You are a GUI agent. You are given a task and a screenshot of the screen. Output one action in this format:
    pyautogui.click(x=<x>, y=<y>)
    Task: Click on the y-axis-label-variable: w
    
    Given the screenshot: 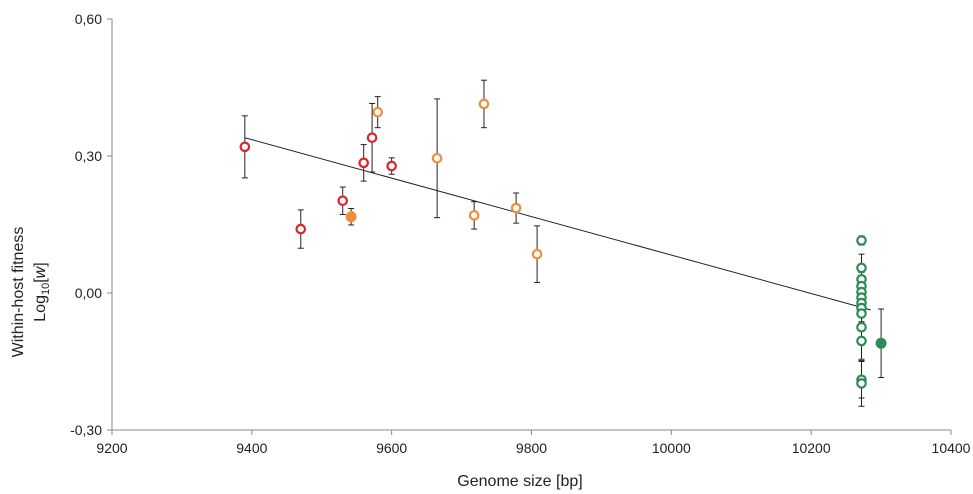 What is the action you would take?
    pyautogui.click(x=40, y=271)
    